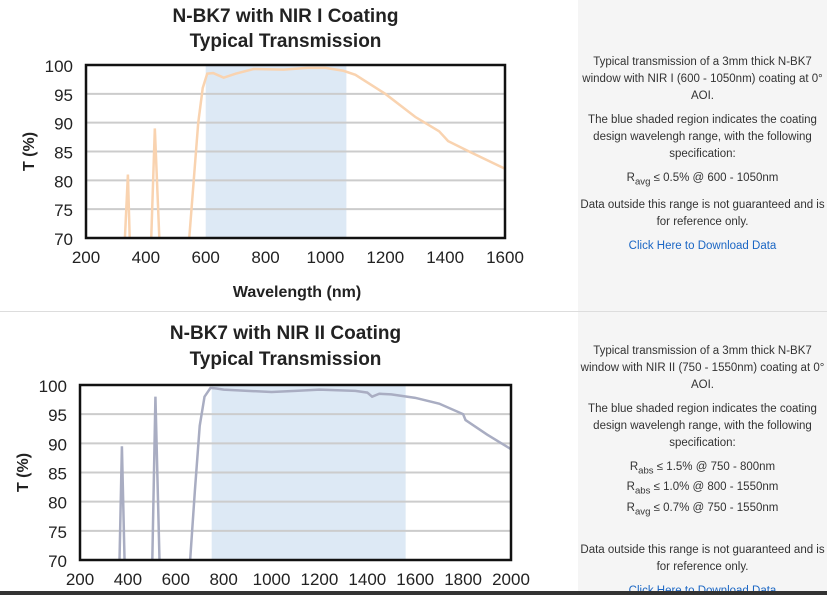 Image resolution: width=827 pixels, height=600 pixels. Describe the element at coordinates (285, 333) in the screenshot. I see `chart-title: N-BK7 with NIR II Coating` at that location.